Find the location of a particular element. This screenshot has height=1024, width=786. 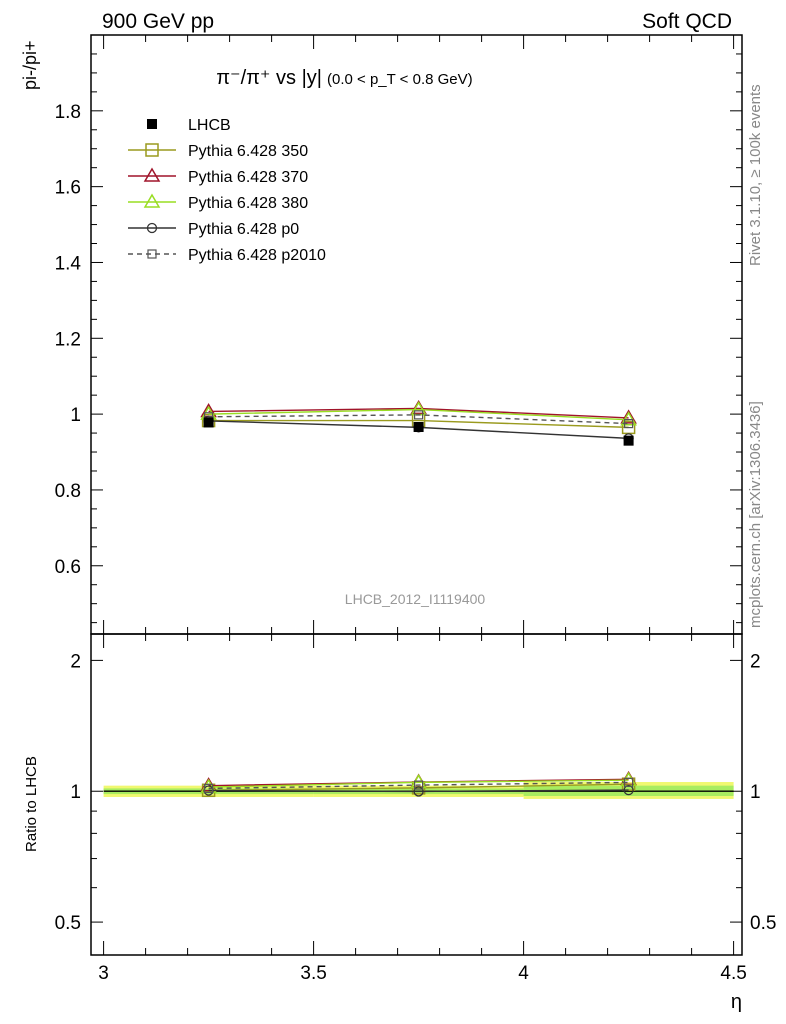

legend-label: Pythia 6.428 370 is located at coordinates (248, 177).